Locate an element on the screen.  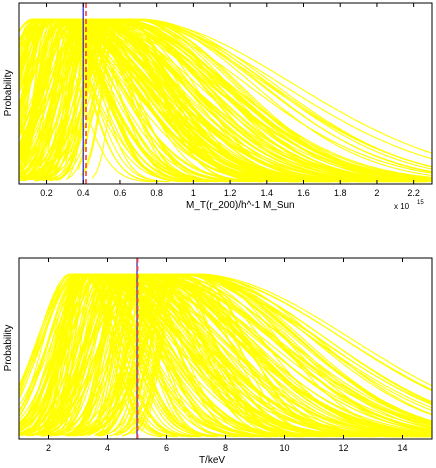
x-tick-label: 0.4 is located at coordinates (83, 193).